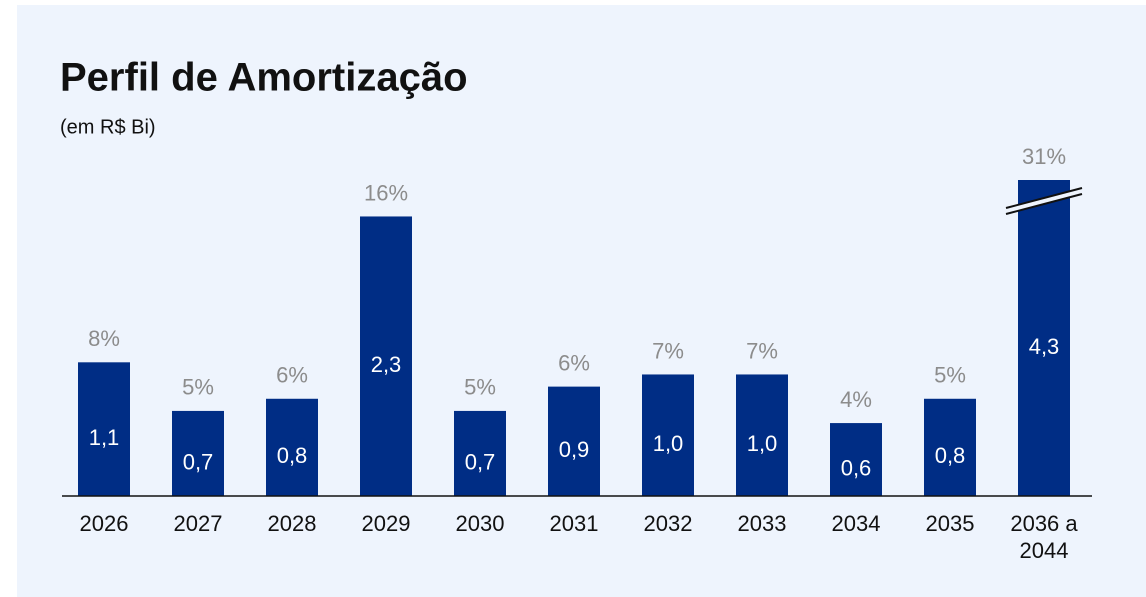 The height and width of the screenshot is (597, 1146). I want to click on x-tick-label: 2028, so click(292, 523).